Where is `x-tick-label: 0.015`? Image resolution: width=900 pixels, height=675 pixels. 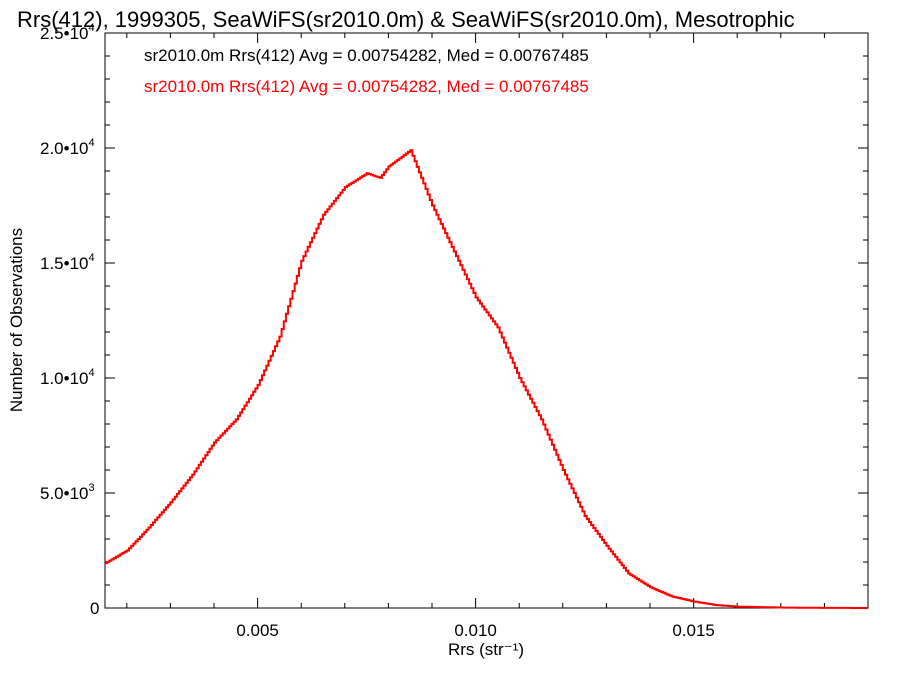 x-tick-label: 0.015 is located at coordinates (693, 630).